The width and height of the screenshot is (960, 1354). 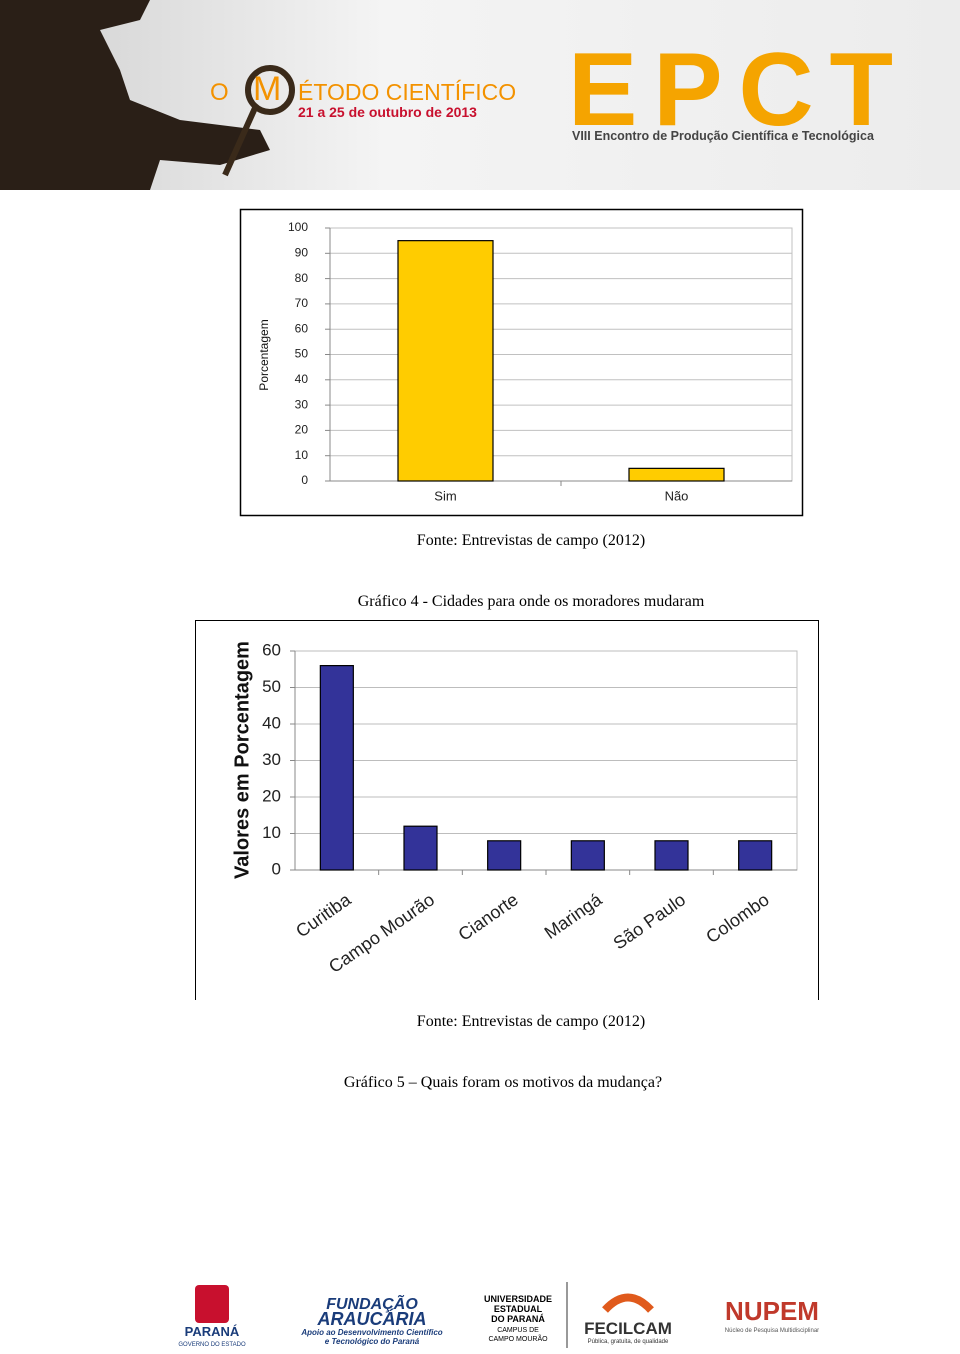 What do you see at coordinates (372, 1341) in the screenshot?
I see `logo-text: e Tecnológico do Paraná` at bounding box center [372, 1341].